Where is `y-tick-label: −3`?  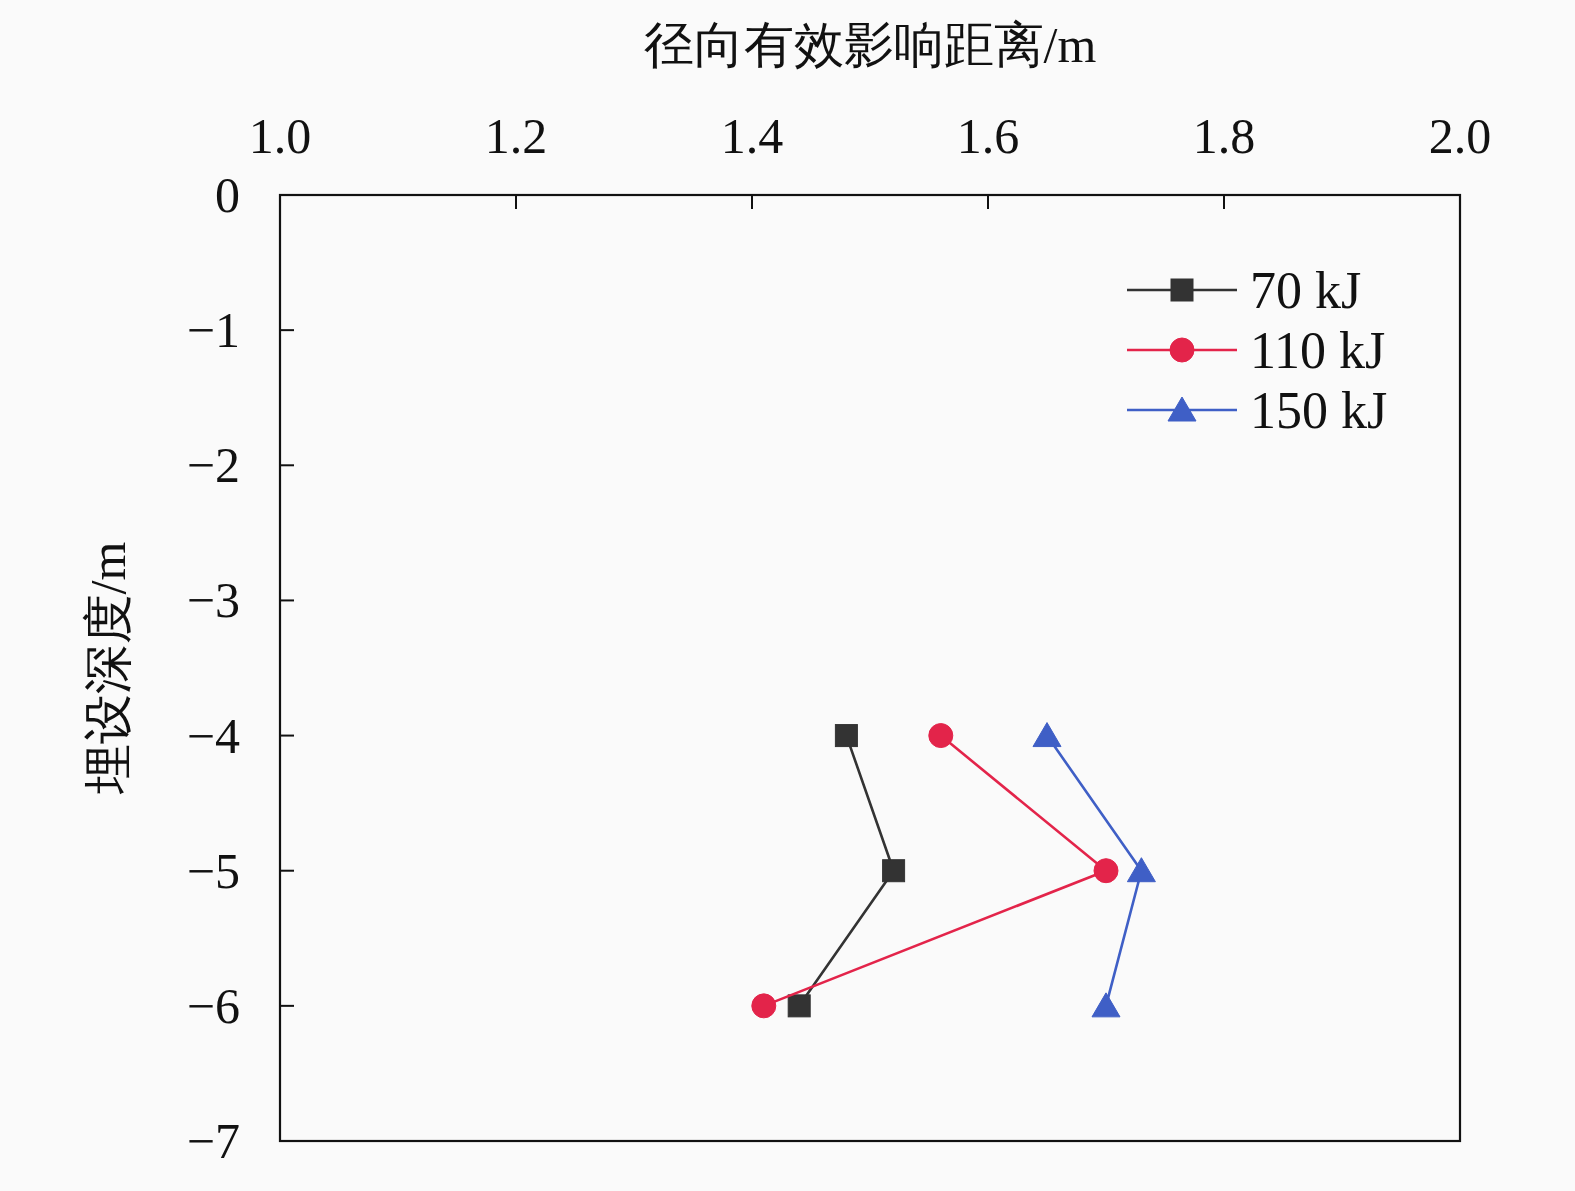 y-tick-label: −3 is located at coordinates (213, 600).